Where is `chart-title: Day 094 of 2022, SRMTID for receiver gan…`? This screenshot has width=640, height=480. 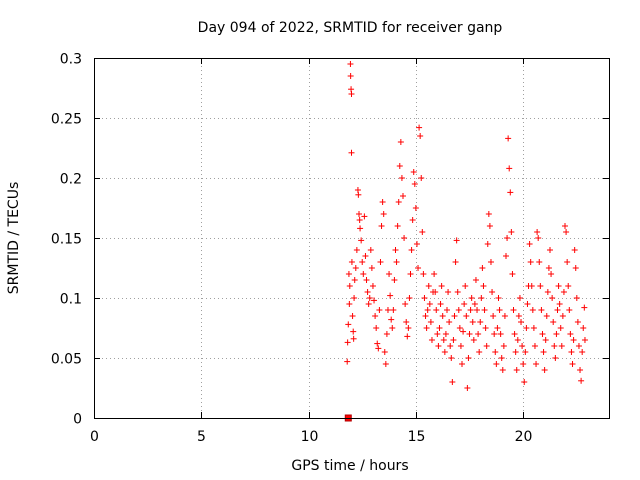 chart-title: Day 094 of 2022, SRMTID for receiver gan… is located at coordinates (350, 28).